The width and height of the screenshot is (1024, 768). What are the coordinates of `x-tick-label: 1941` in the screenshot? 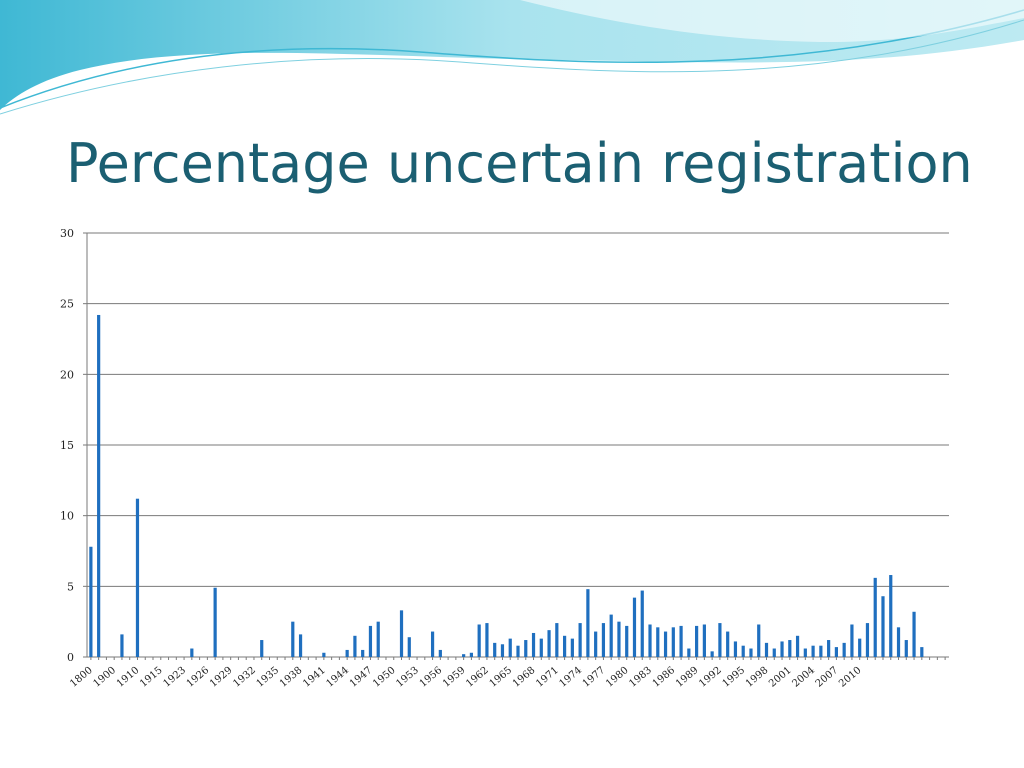 It's located at (314, 677).